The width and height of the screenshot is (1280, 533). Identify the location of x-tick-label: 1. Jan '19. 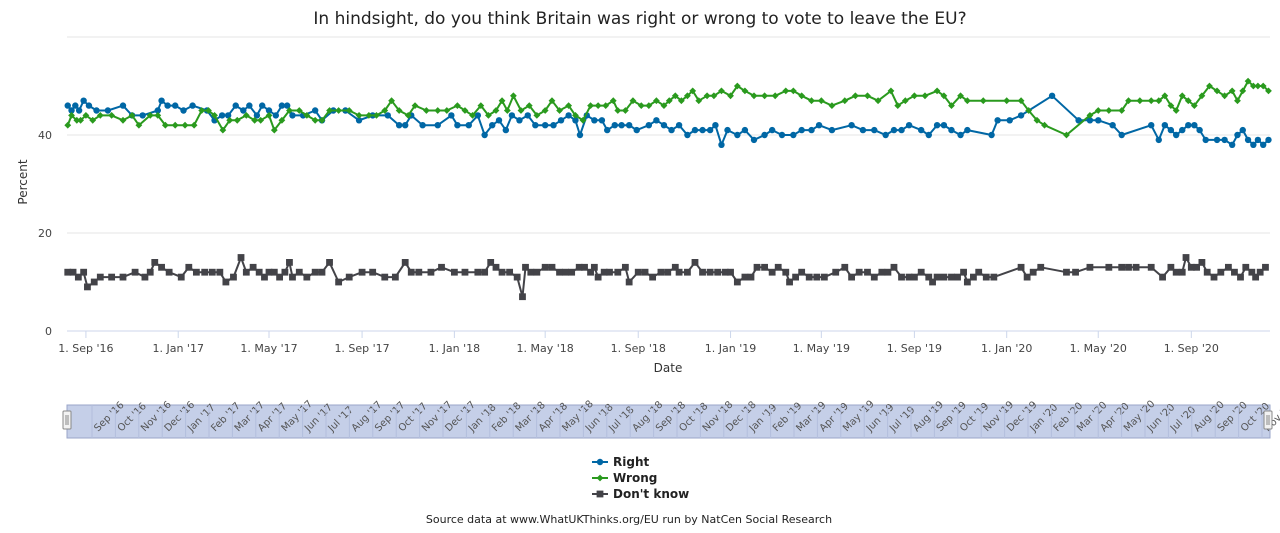
(730, 348).